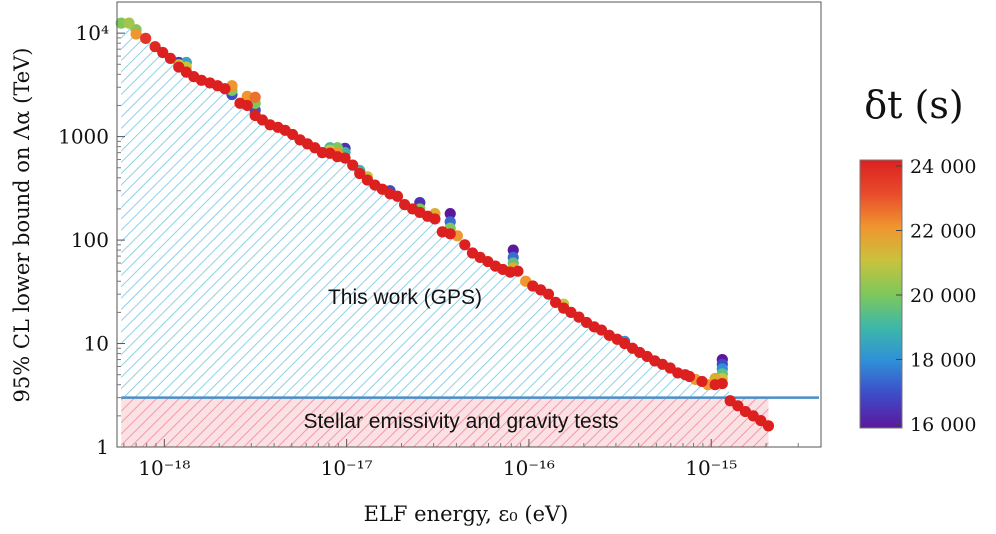  Describe the element at coordinates (102, 447) in the screenshot. I see `y-tick-label: 1` at that location.